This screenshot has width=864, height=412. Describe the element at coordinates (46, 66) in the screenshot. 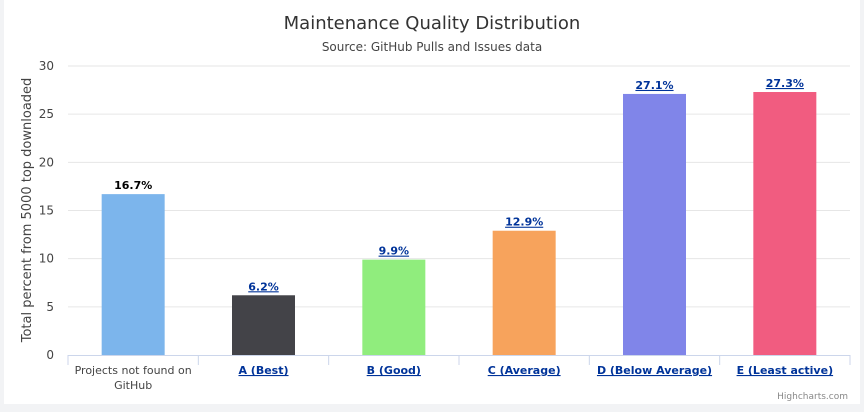

I see `y-tick-label: 30` at that location.